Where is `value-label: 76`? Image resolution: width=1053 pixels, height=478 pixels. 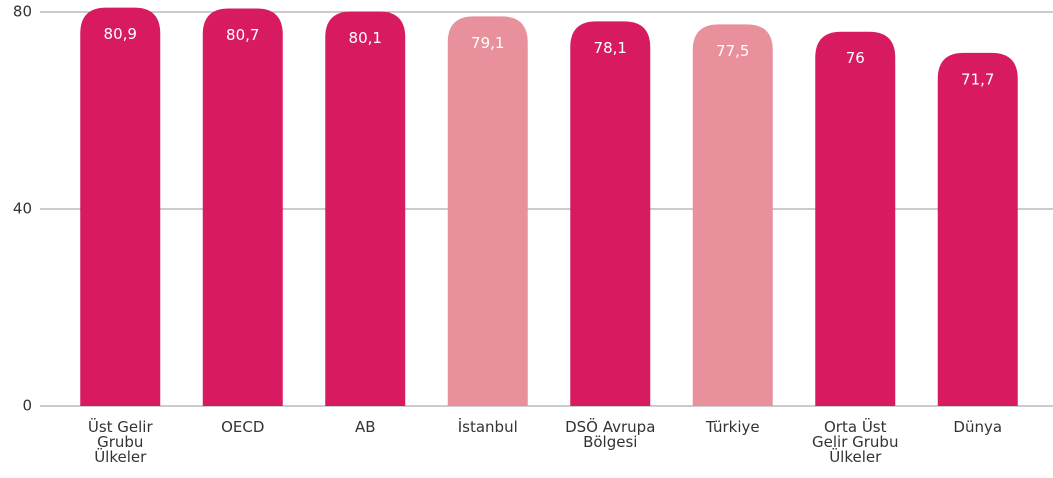 value-label: 76 is located at coordinates (855, 58).